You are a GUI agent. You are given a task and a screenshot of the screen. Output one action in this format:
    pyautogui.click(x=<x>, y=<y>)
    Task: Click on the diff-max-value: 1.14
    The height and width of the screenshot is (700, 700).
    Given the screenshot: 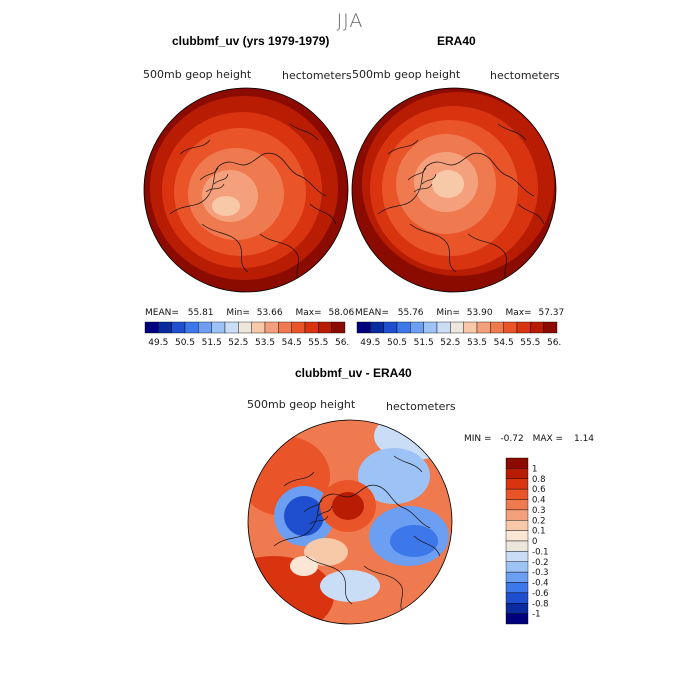 What is the action you would take?
    pyautogui.click(x=584, y=439)
    